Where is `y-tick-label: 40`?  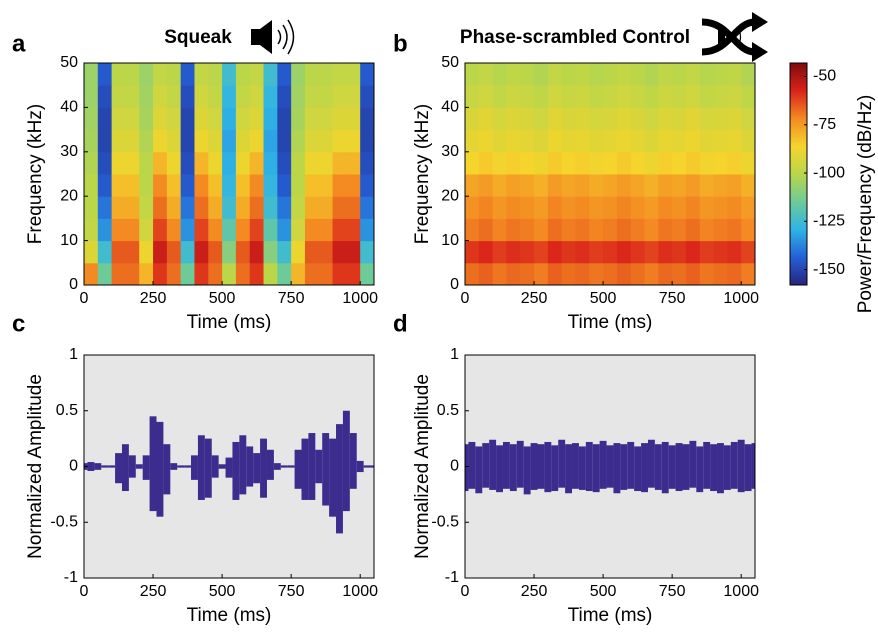 y-tick-label: 40 is located at coordinates (69, 107).